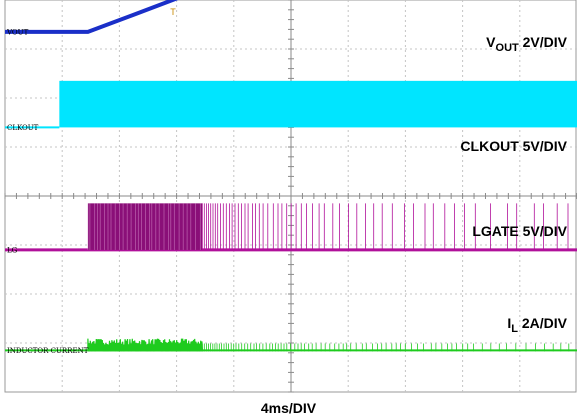  I want to click on trace-line, so click(92, 17).